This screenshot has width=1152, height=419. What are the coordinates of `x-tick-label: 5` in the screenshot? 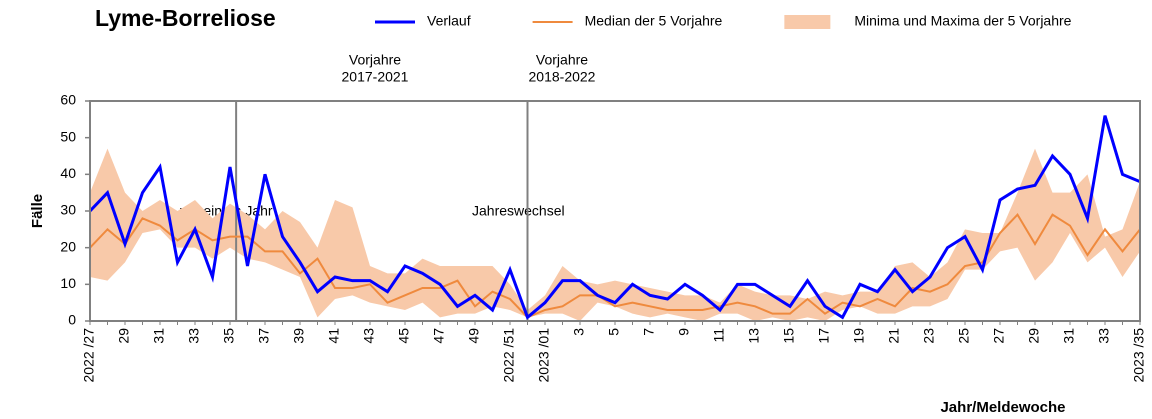 It's located at (614, 332).